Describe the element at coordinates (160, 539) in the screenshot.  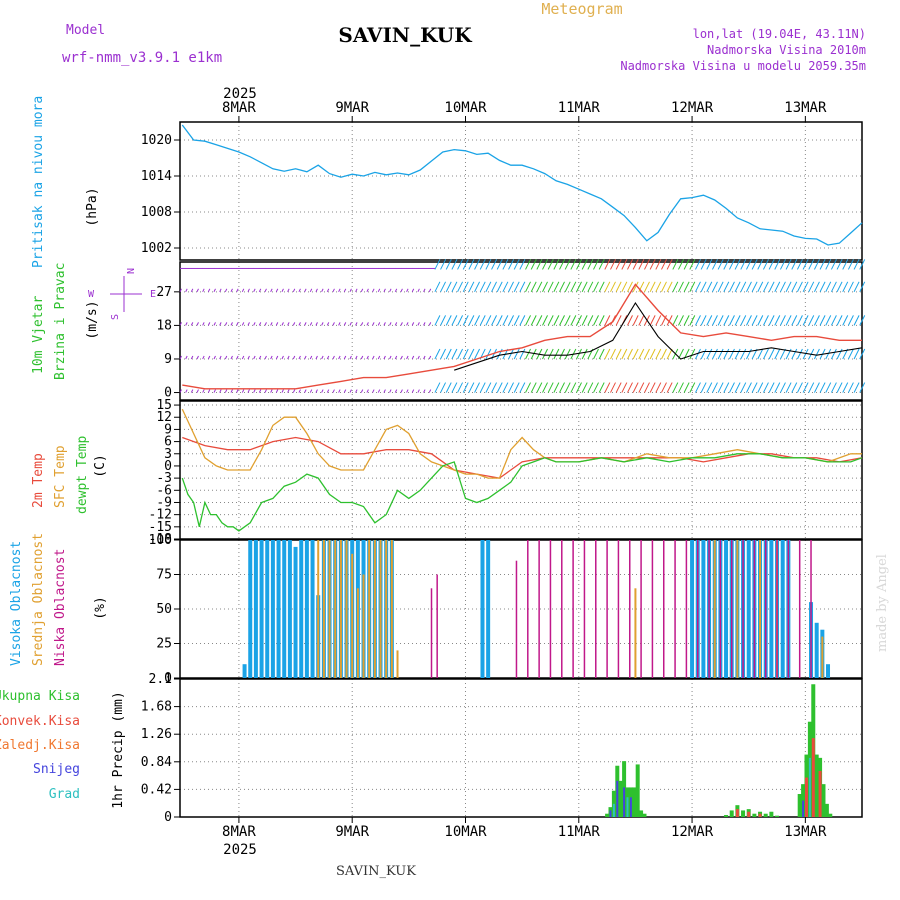
I see `y-tick-label: -18` at that location.